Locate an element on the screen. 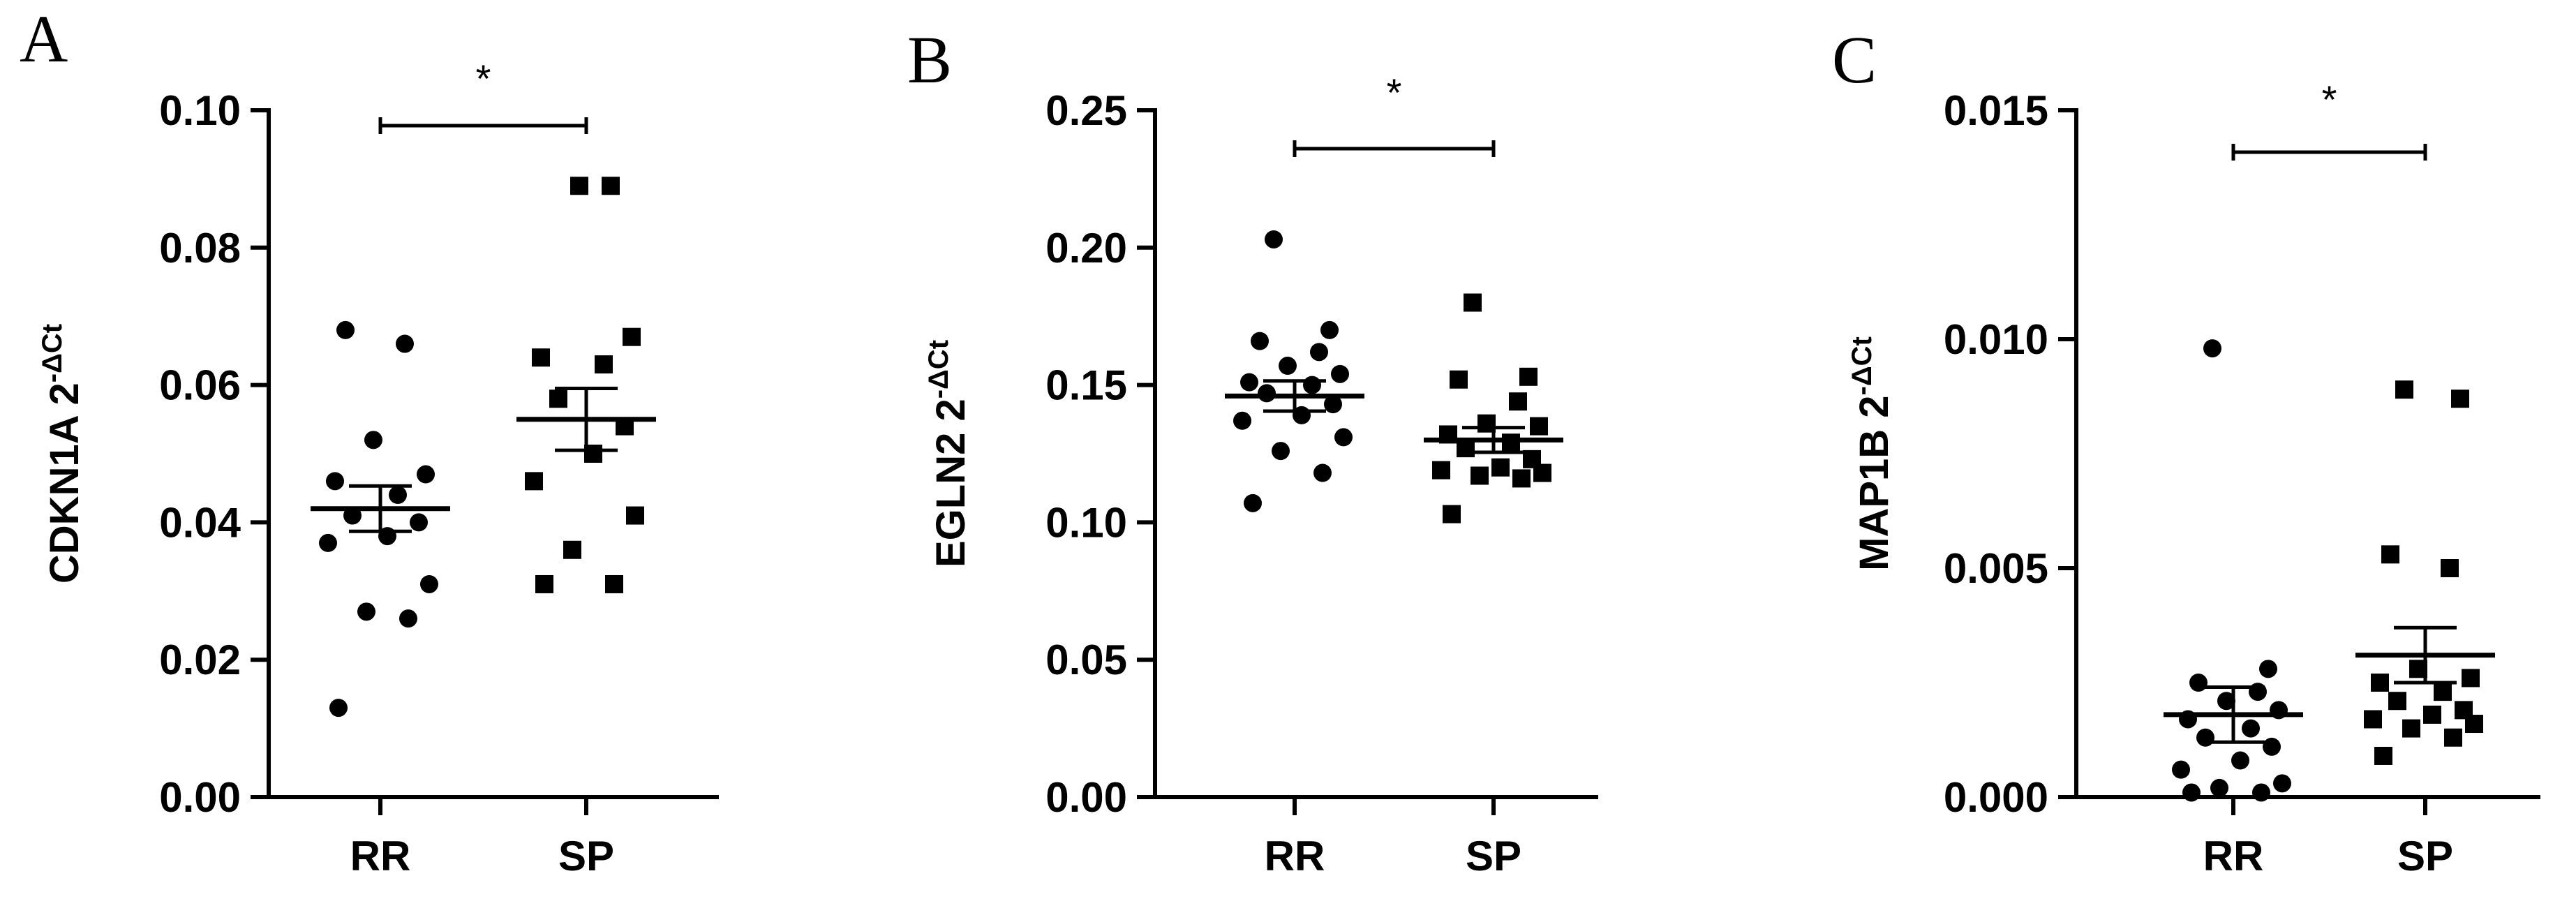 This screenshot has height=899, width=2576. y-tick-label: 0.05 is located at coordinates (1086, 660).